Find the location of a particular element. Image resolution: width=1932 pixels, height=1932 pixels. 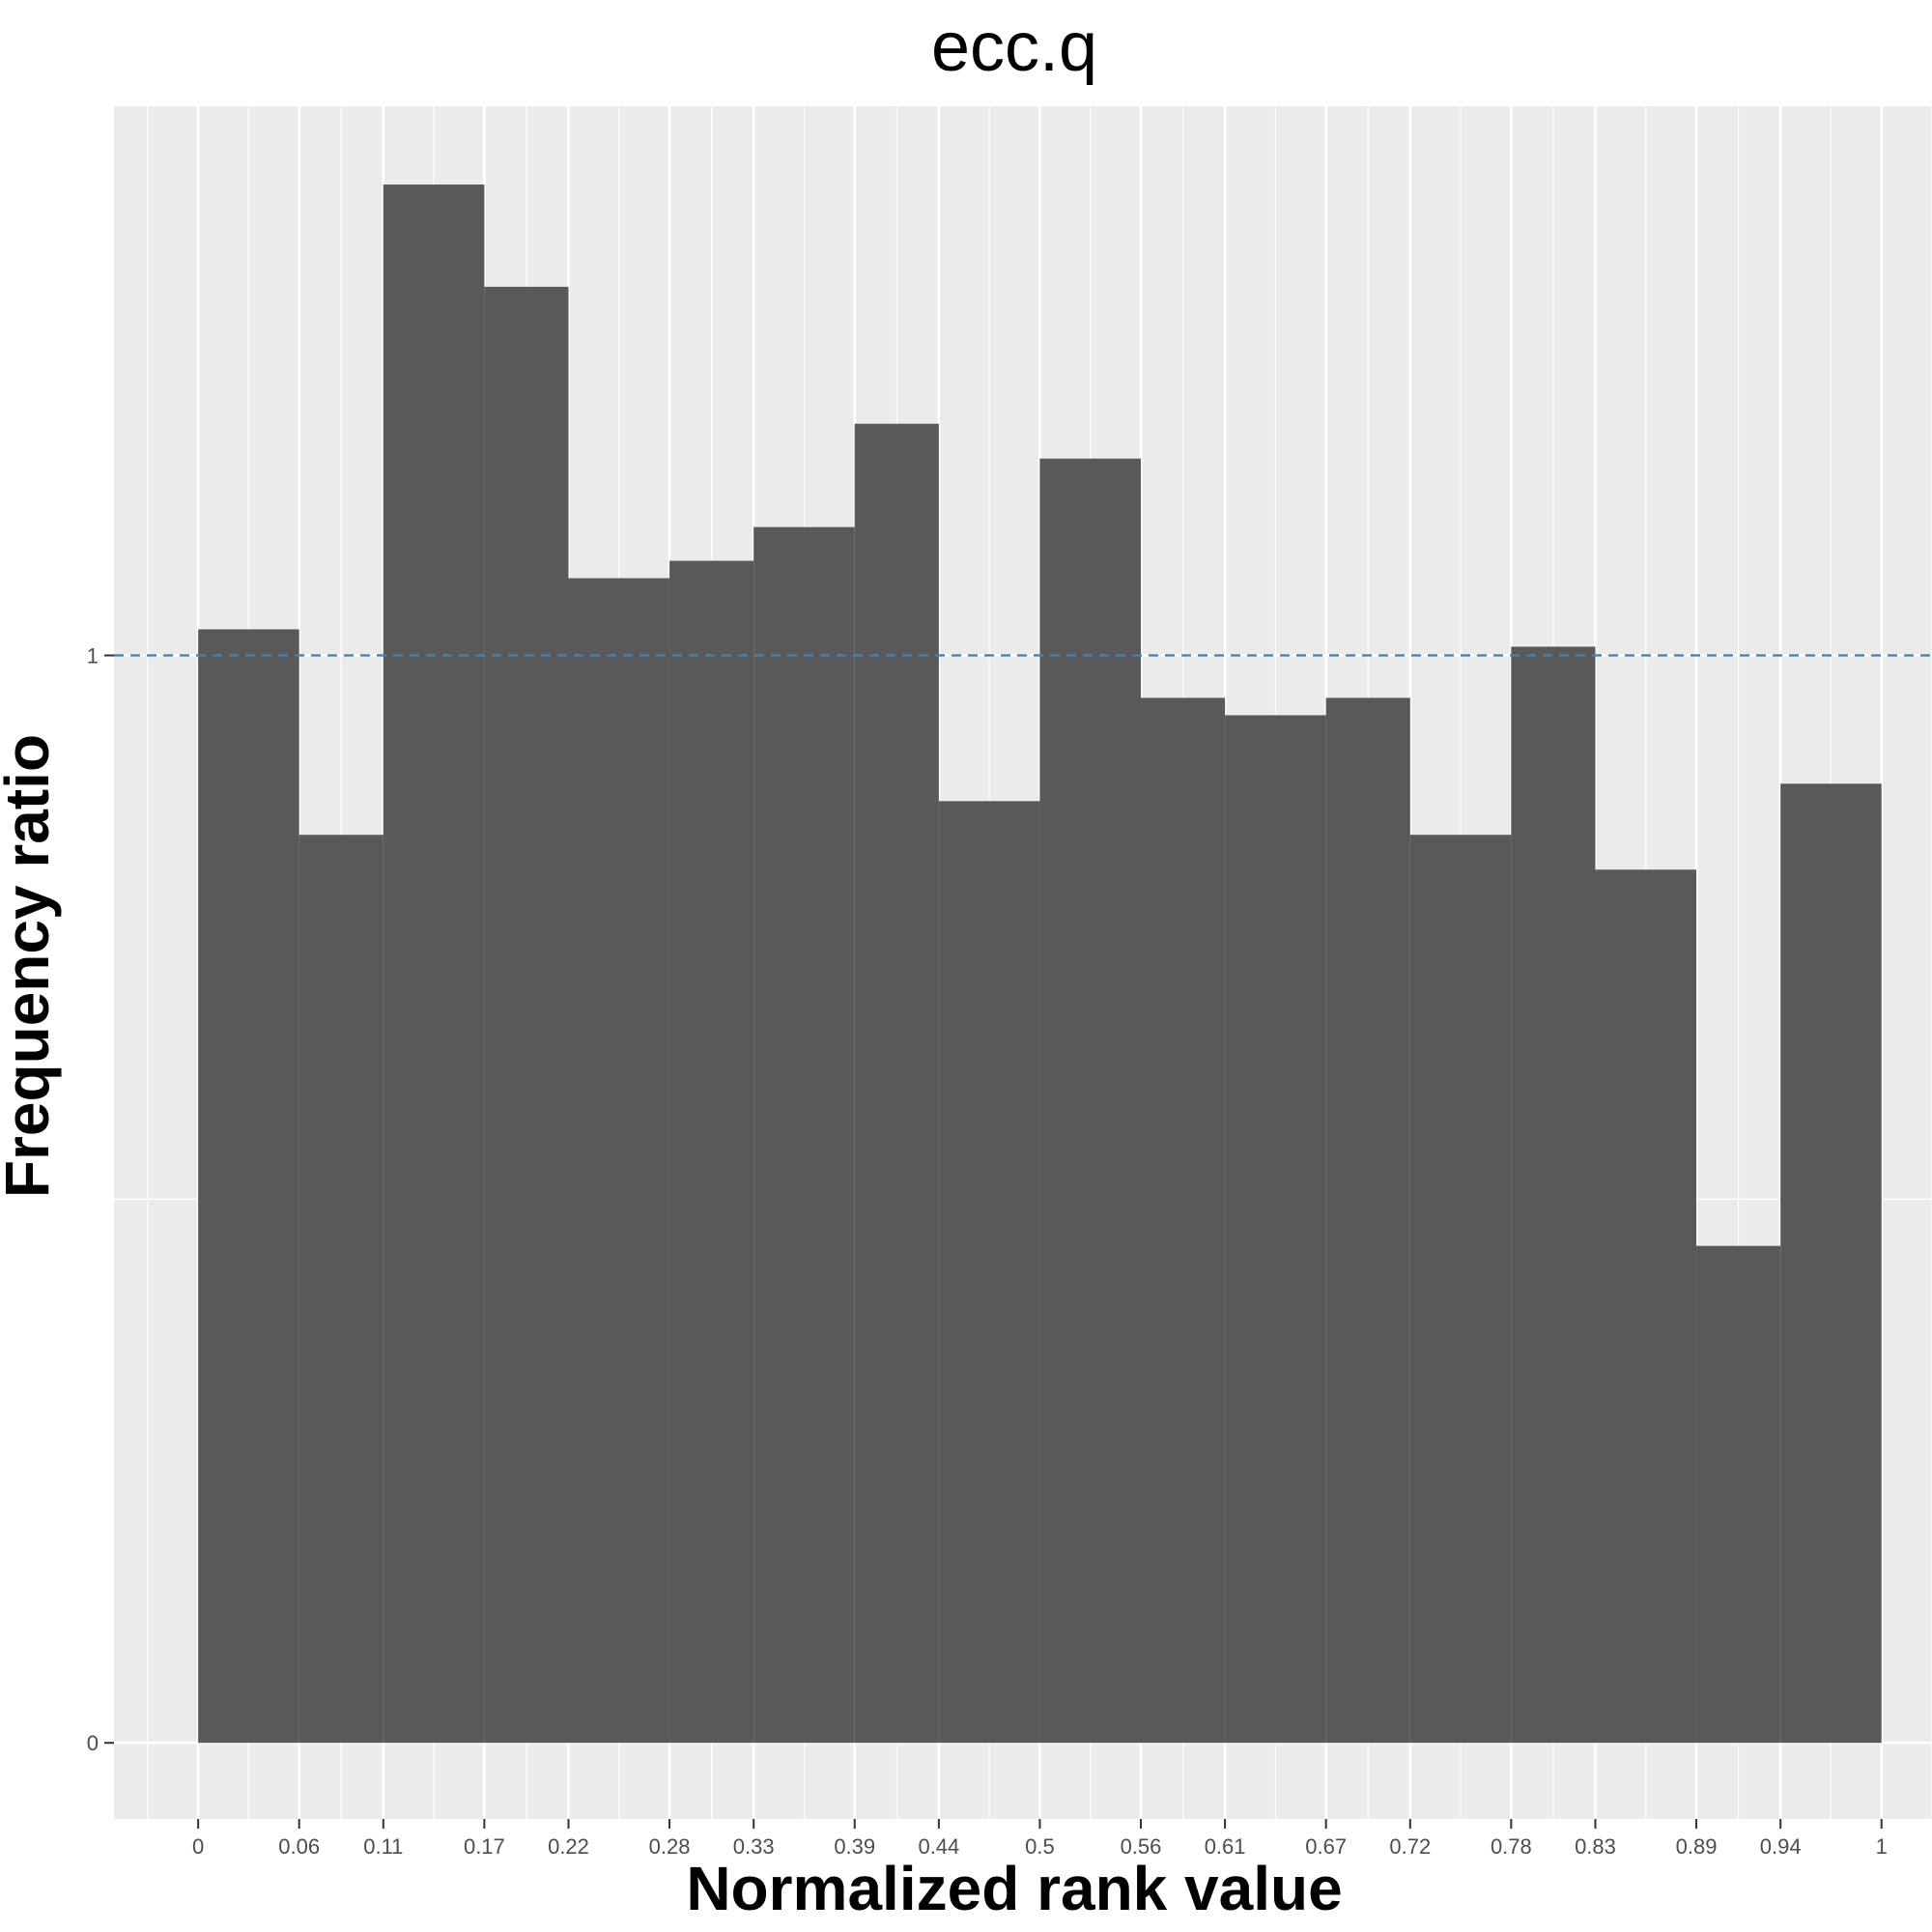

y-tick-label: 0 is located at coordinates (93, 1743).